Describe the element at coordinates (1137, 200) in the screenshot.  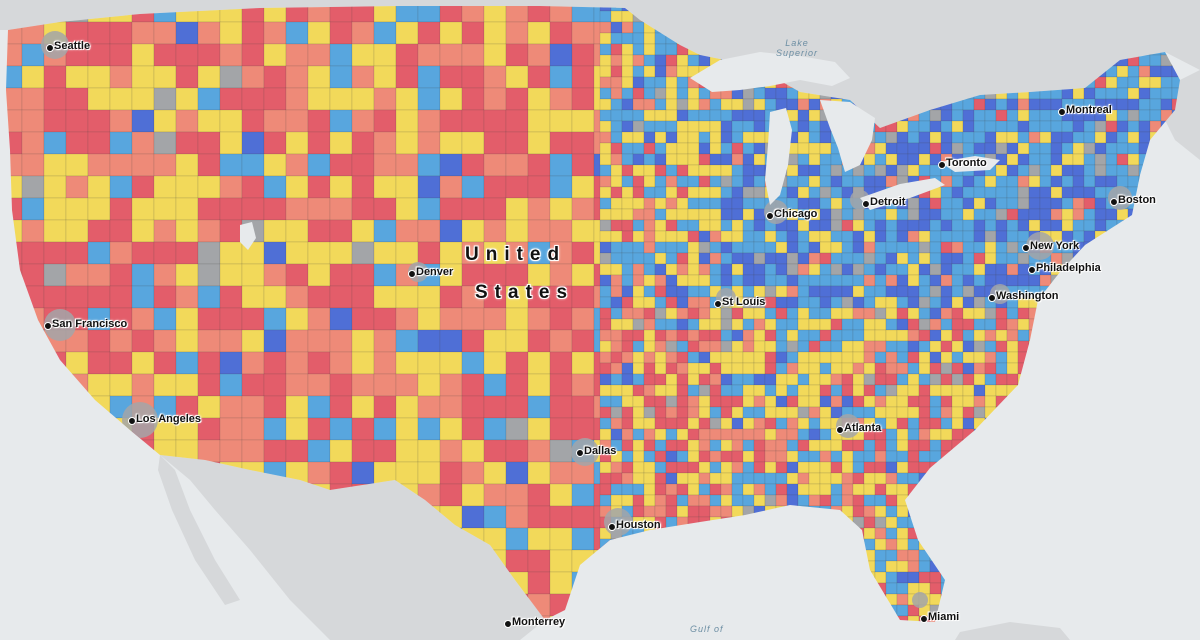
I see `city-label-boston: Boston` at that location.